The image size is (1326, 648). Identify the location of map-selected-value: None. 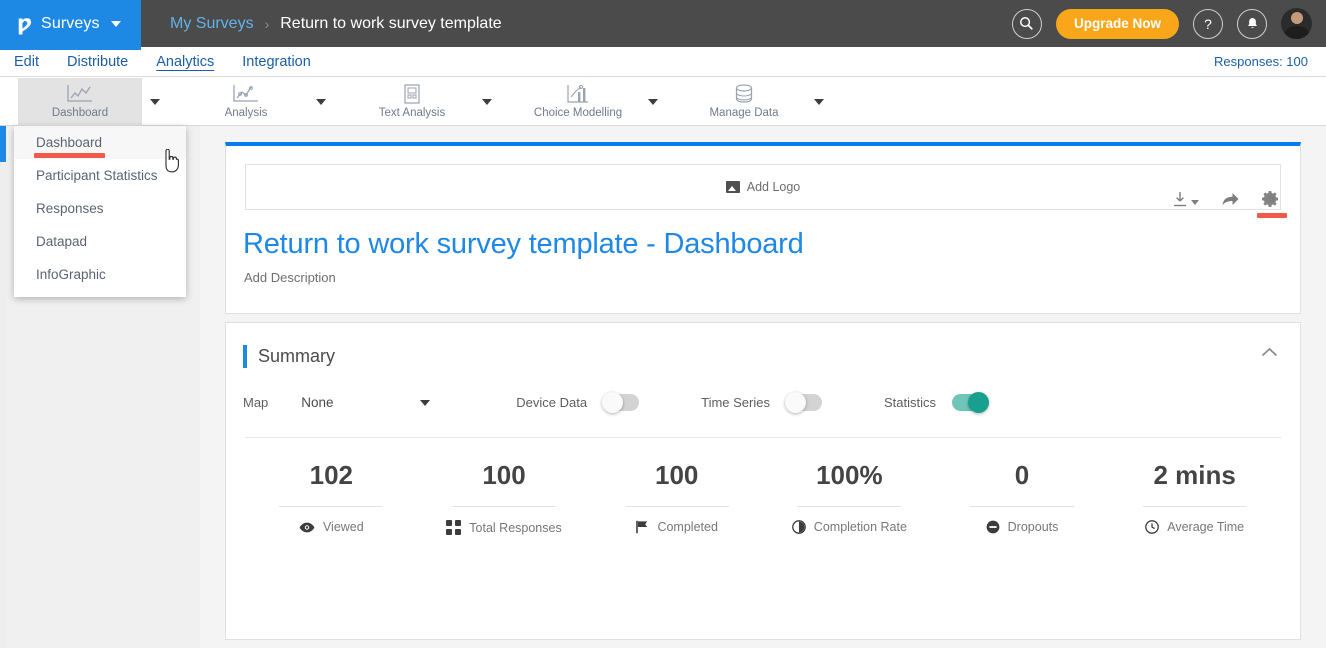
(317, 402).